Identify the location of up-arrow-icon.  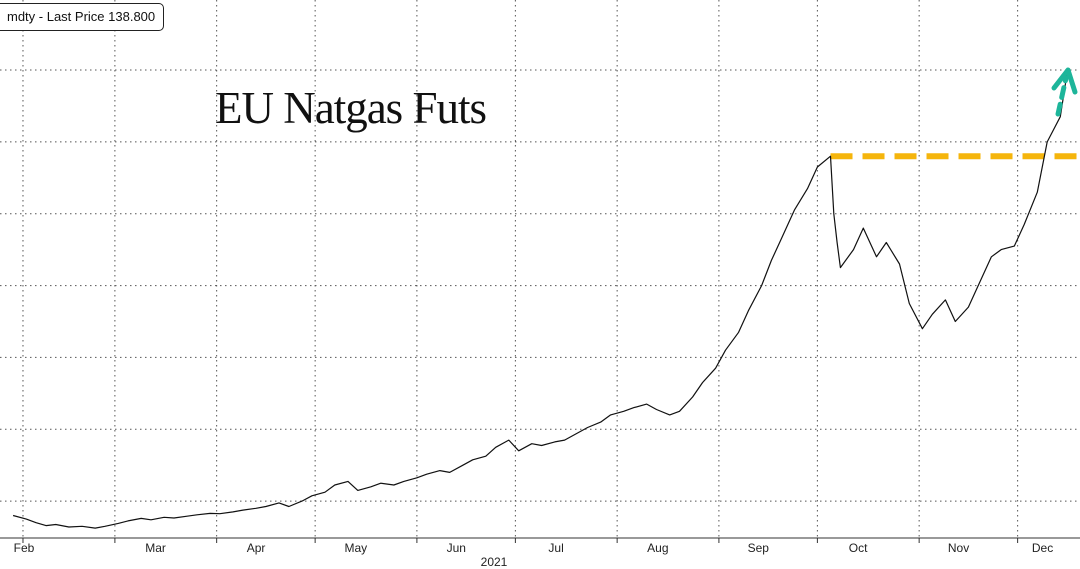
(1064, 92).